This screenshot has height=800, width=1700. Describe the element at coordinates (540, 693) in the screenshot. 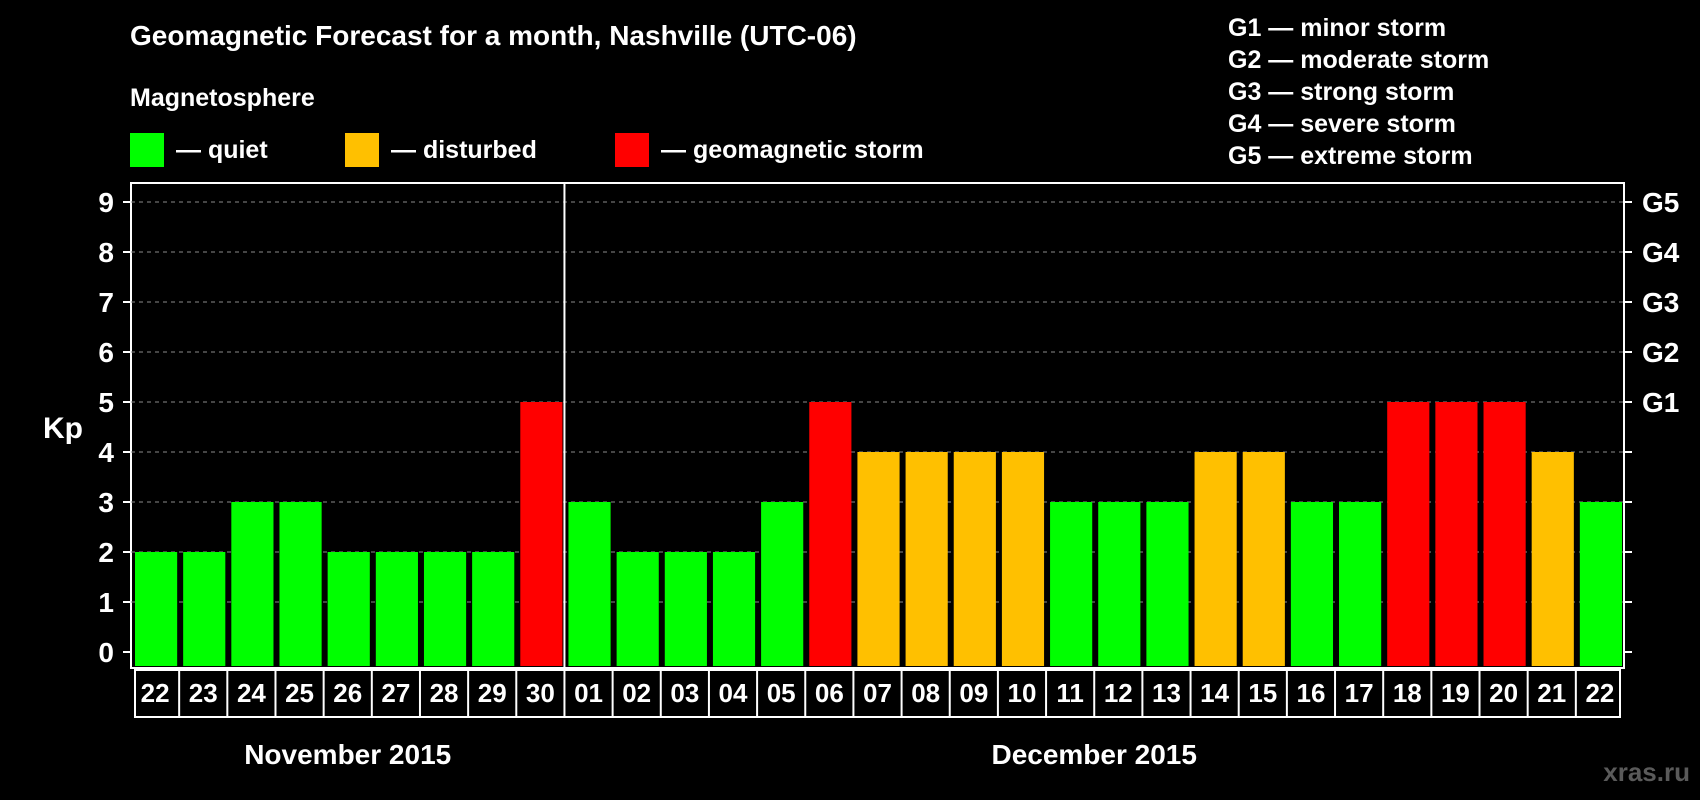

I see `date-label: 30` at that location.